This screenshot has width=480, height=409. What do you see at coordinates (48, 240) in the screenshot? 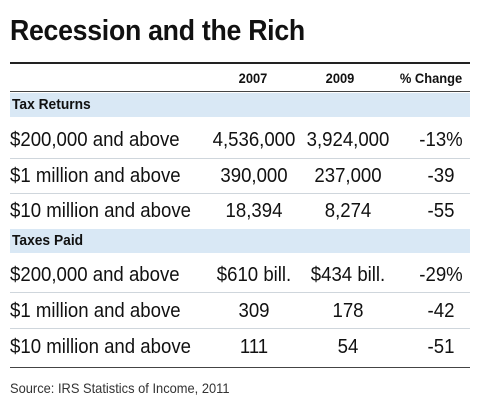
I see `section-label: Taxes Paid` at bounding box center [48, 240].